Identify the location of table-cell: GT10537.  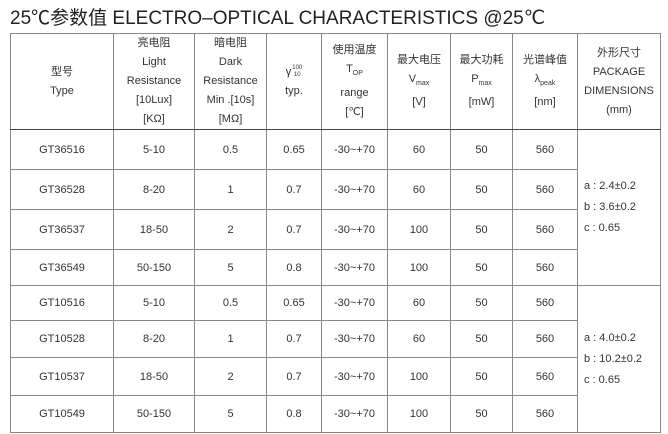
(62, 376).